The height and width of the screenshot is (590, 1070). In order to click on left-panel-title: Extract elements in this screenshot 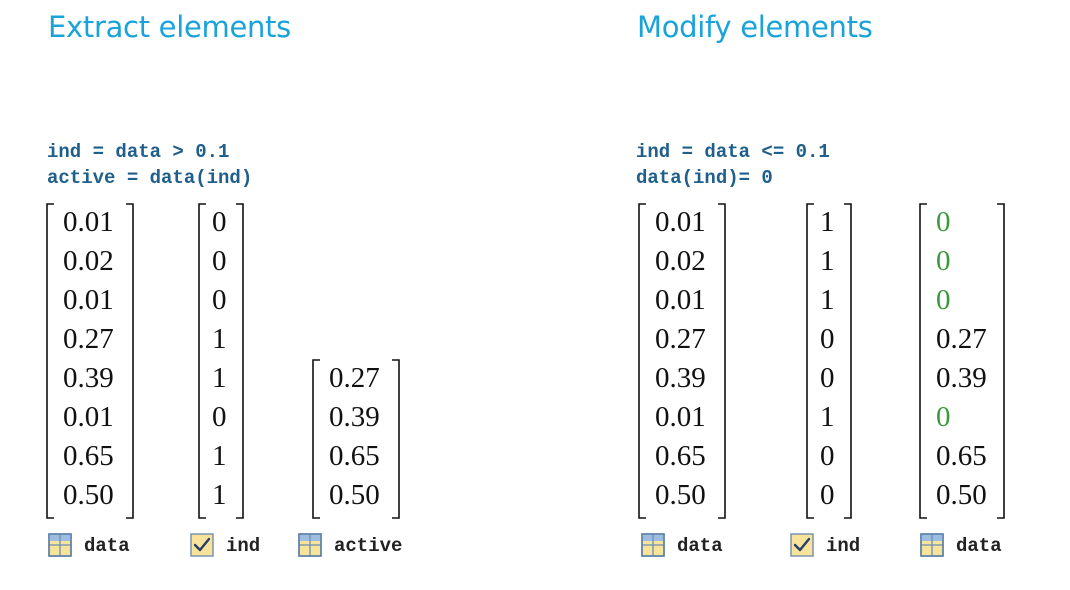, I will do `click(169, 27)`.